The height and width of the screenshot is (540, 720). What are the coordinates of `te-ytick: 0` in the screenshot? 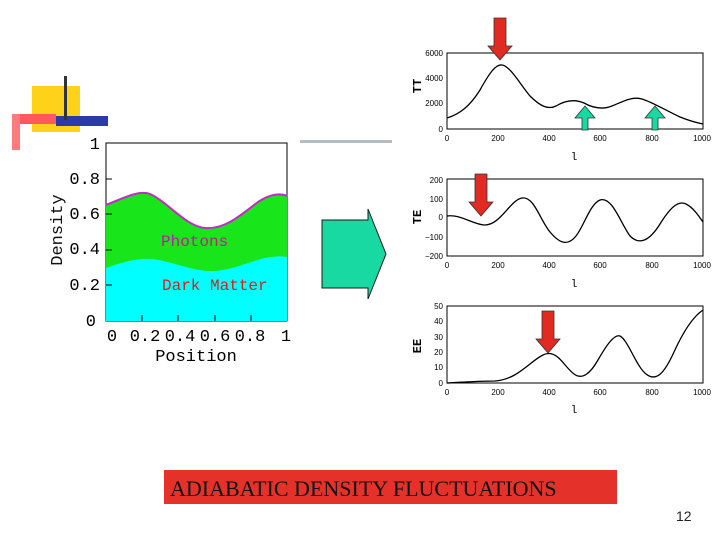 It's located at (441, 217).